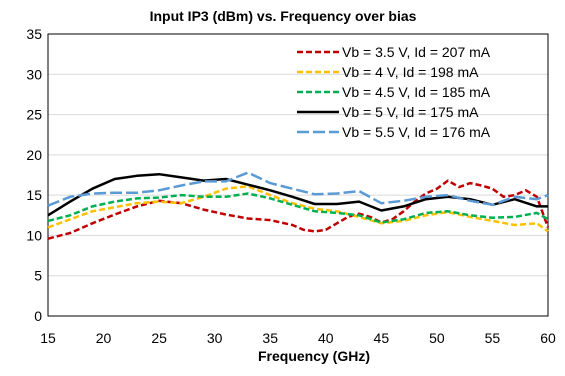 This screenshot has width=565, height=376. Describe the element at coordinates (326, 338) in the screenshot. I see `x-tick-label: 40` at that location.